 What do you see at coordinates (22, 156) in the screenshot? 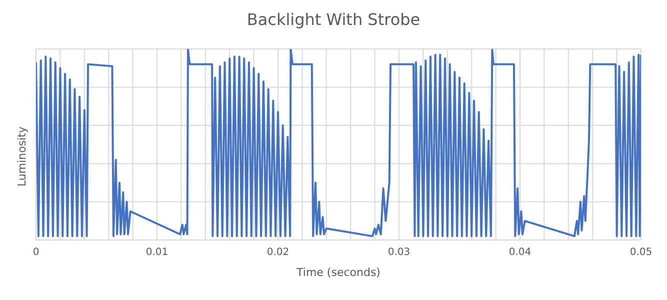
I see `y-axis-title: Luminosity` at bounding box center [22, 156].